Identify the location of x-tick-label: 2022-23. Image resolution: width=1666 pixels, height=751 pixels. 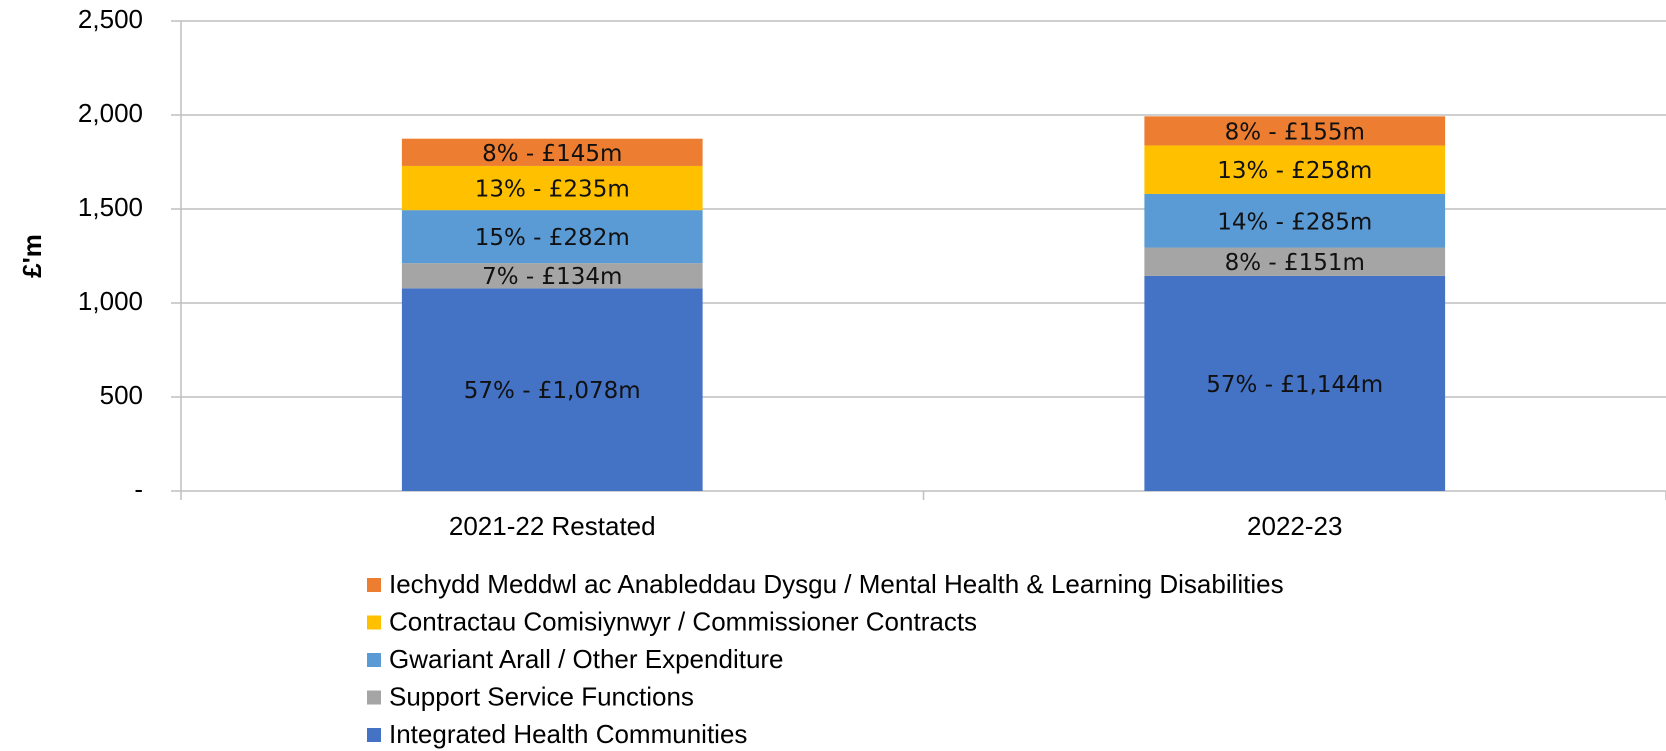
(1294, 526).